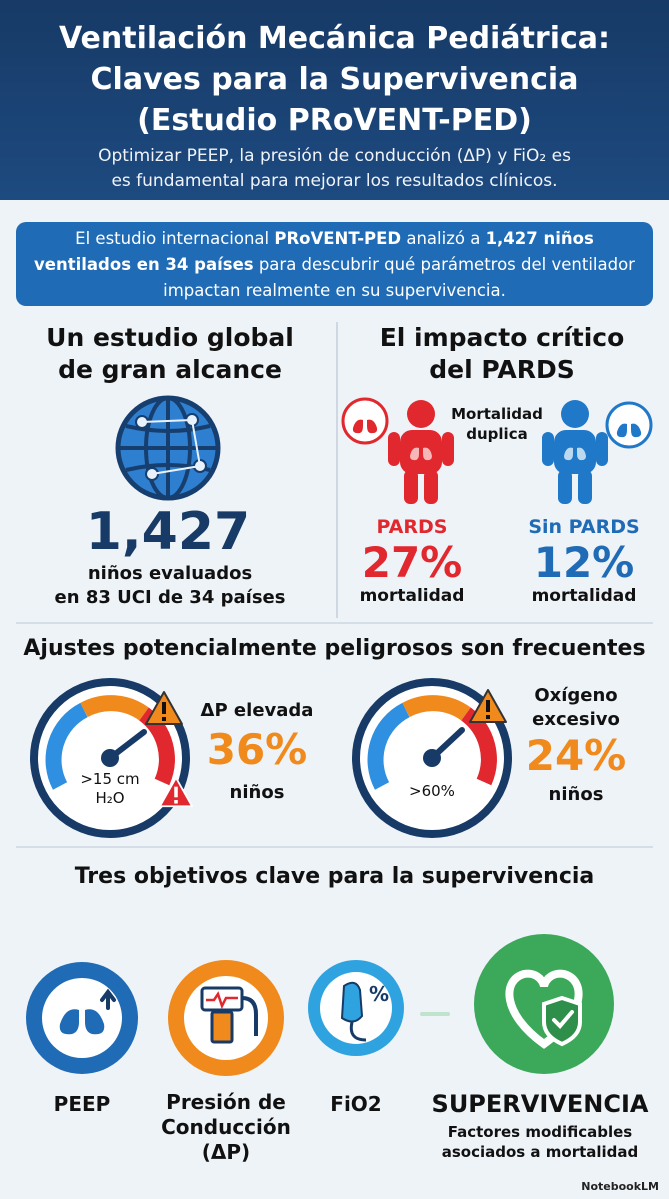 This screenshot has width=669, height=1199. I want to click on oxygen-mask-icon, so click(356, 1008).